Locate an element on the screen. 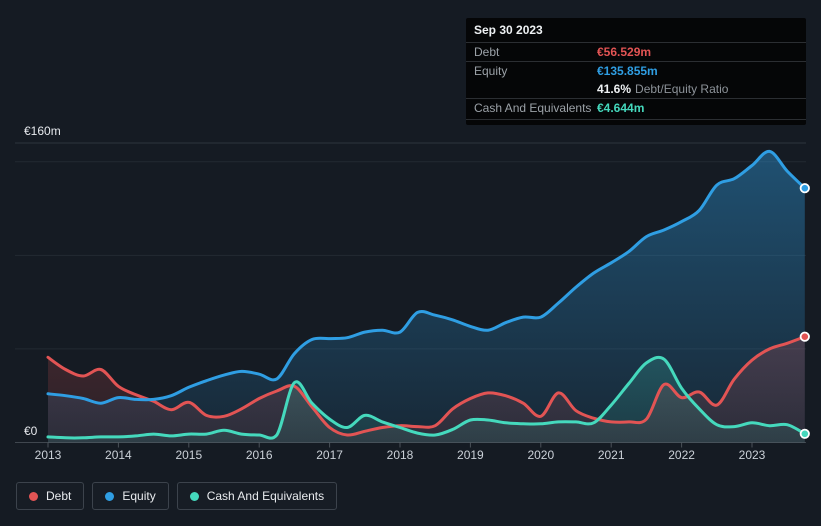  y-axis-label-max: €160m is located at coordinates (42, 131).